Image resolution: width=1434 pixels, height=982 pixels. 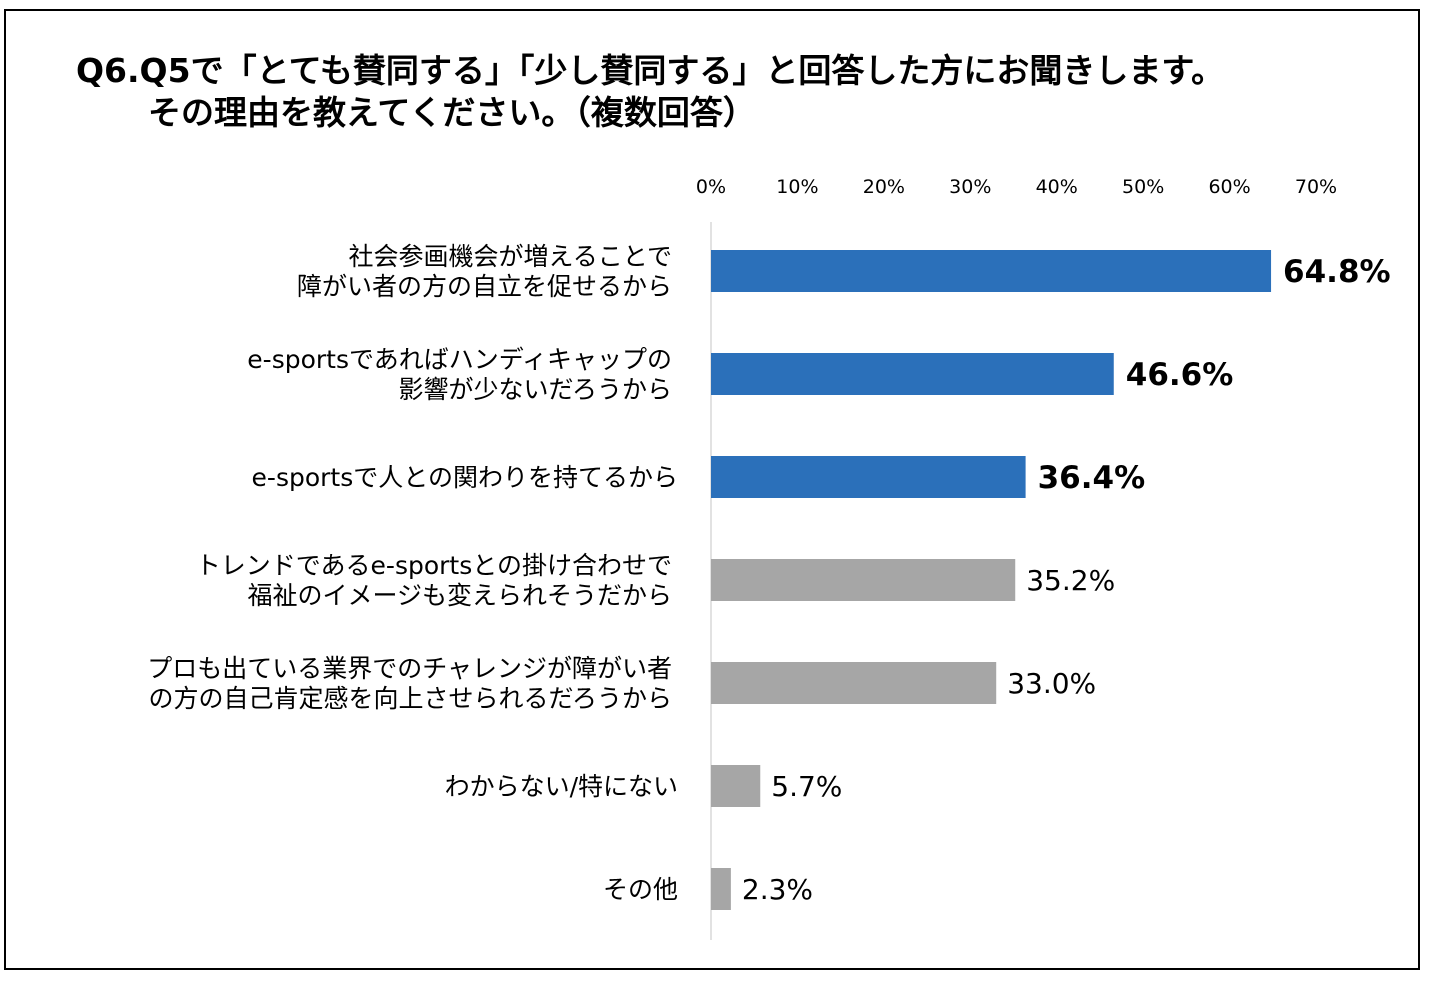 What do you see at coordinates (510, 256) in the screenshot?
I see `category-label: 社会参画機会が増えることで` at bounding box center [510, 256].